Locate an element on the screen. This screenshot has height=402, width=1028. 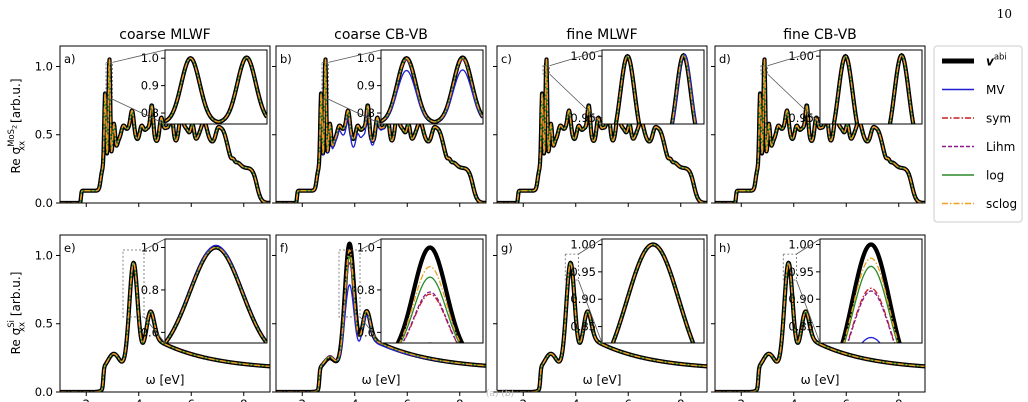
inset-y-tick-label: 0.6 is located at coordinates (366, 332).